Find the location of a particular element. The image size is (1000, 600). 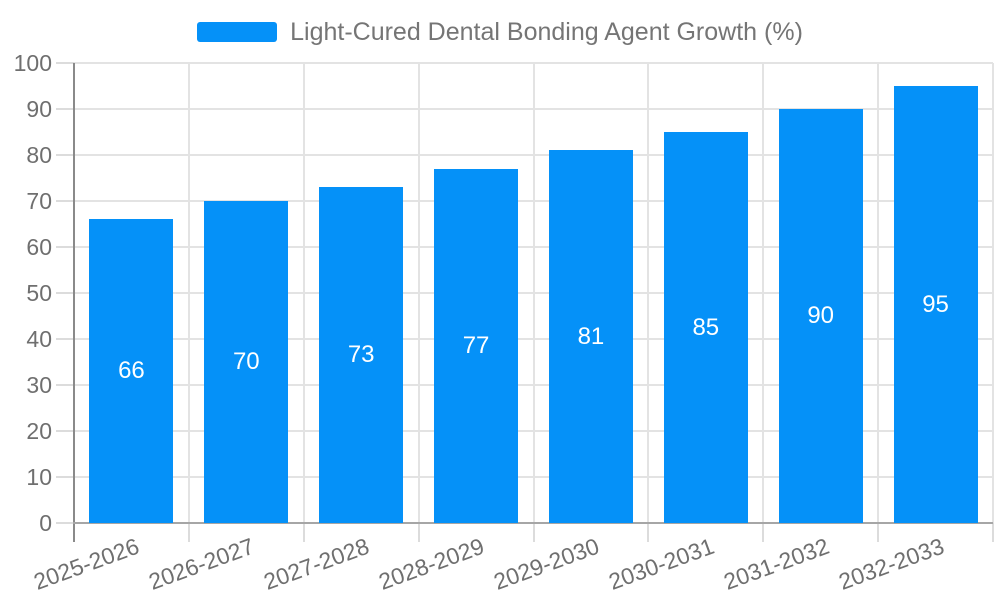

y-tick-label: 70 is located at coordinates (39, 201).